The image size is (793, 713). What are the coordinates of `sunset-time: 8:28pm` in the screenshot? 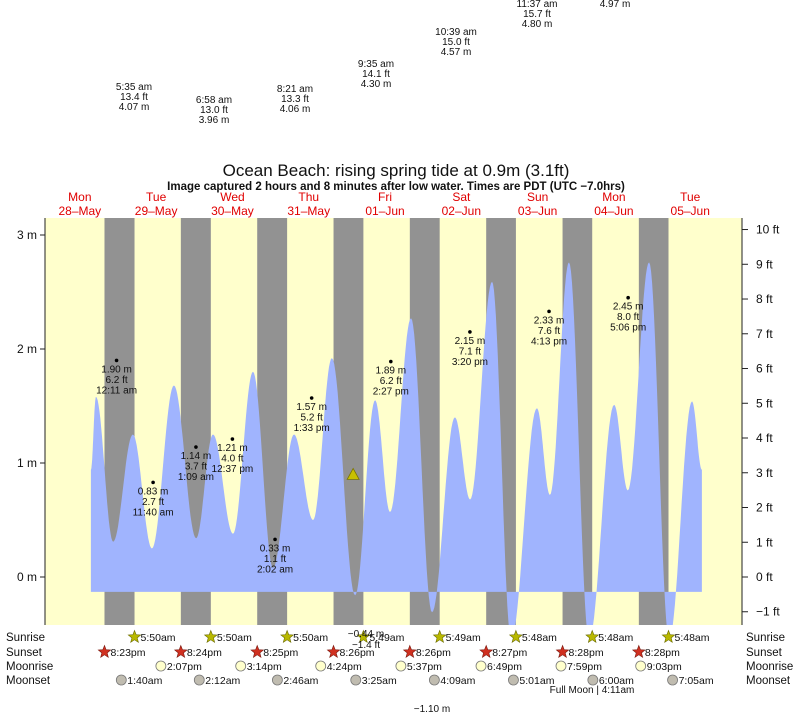 It's located at (586, 653).